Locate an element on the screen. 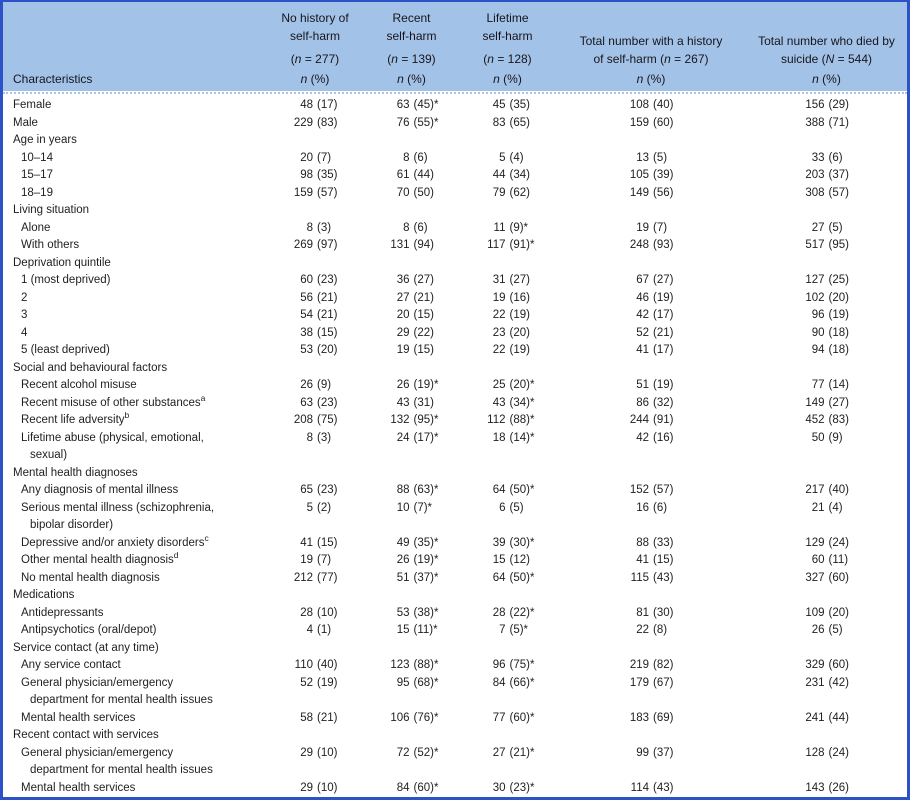  cell-value: 517 (95) is located at coordinates (826, 246).